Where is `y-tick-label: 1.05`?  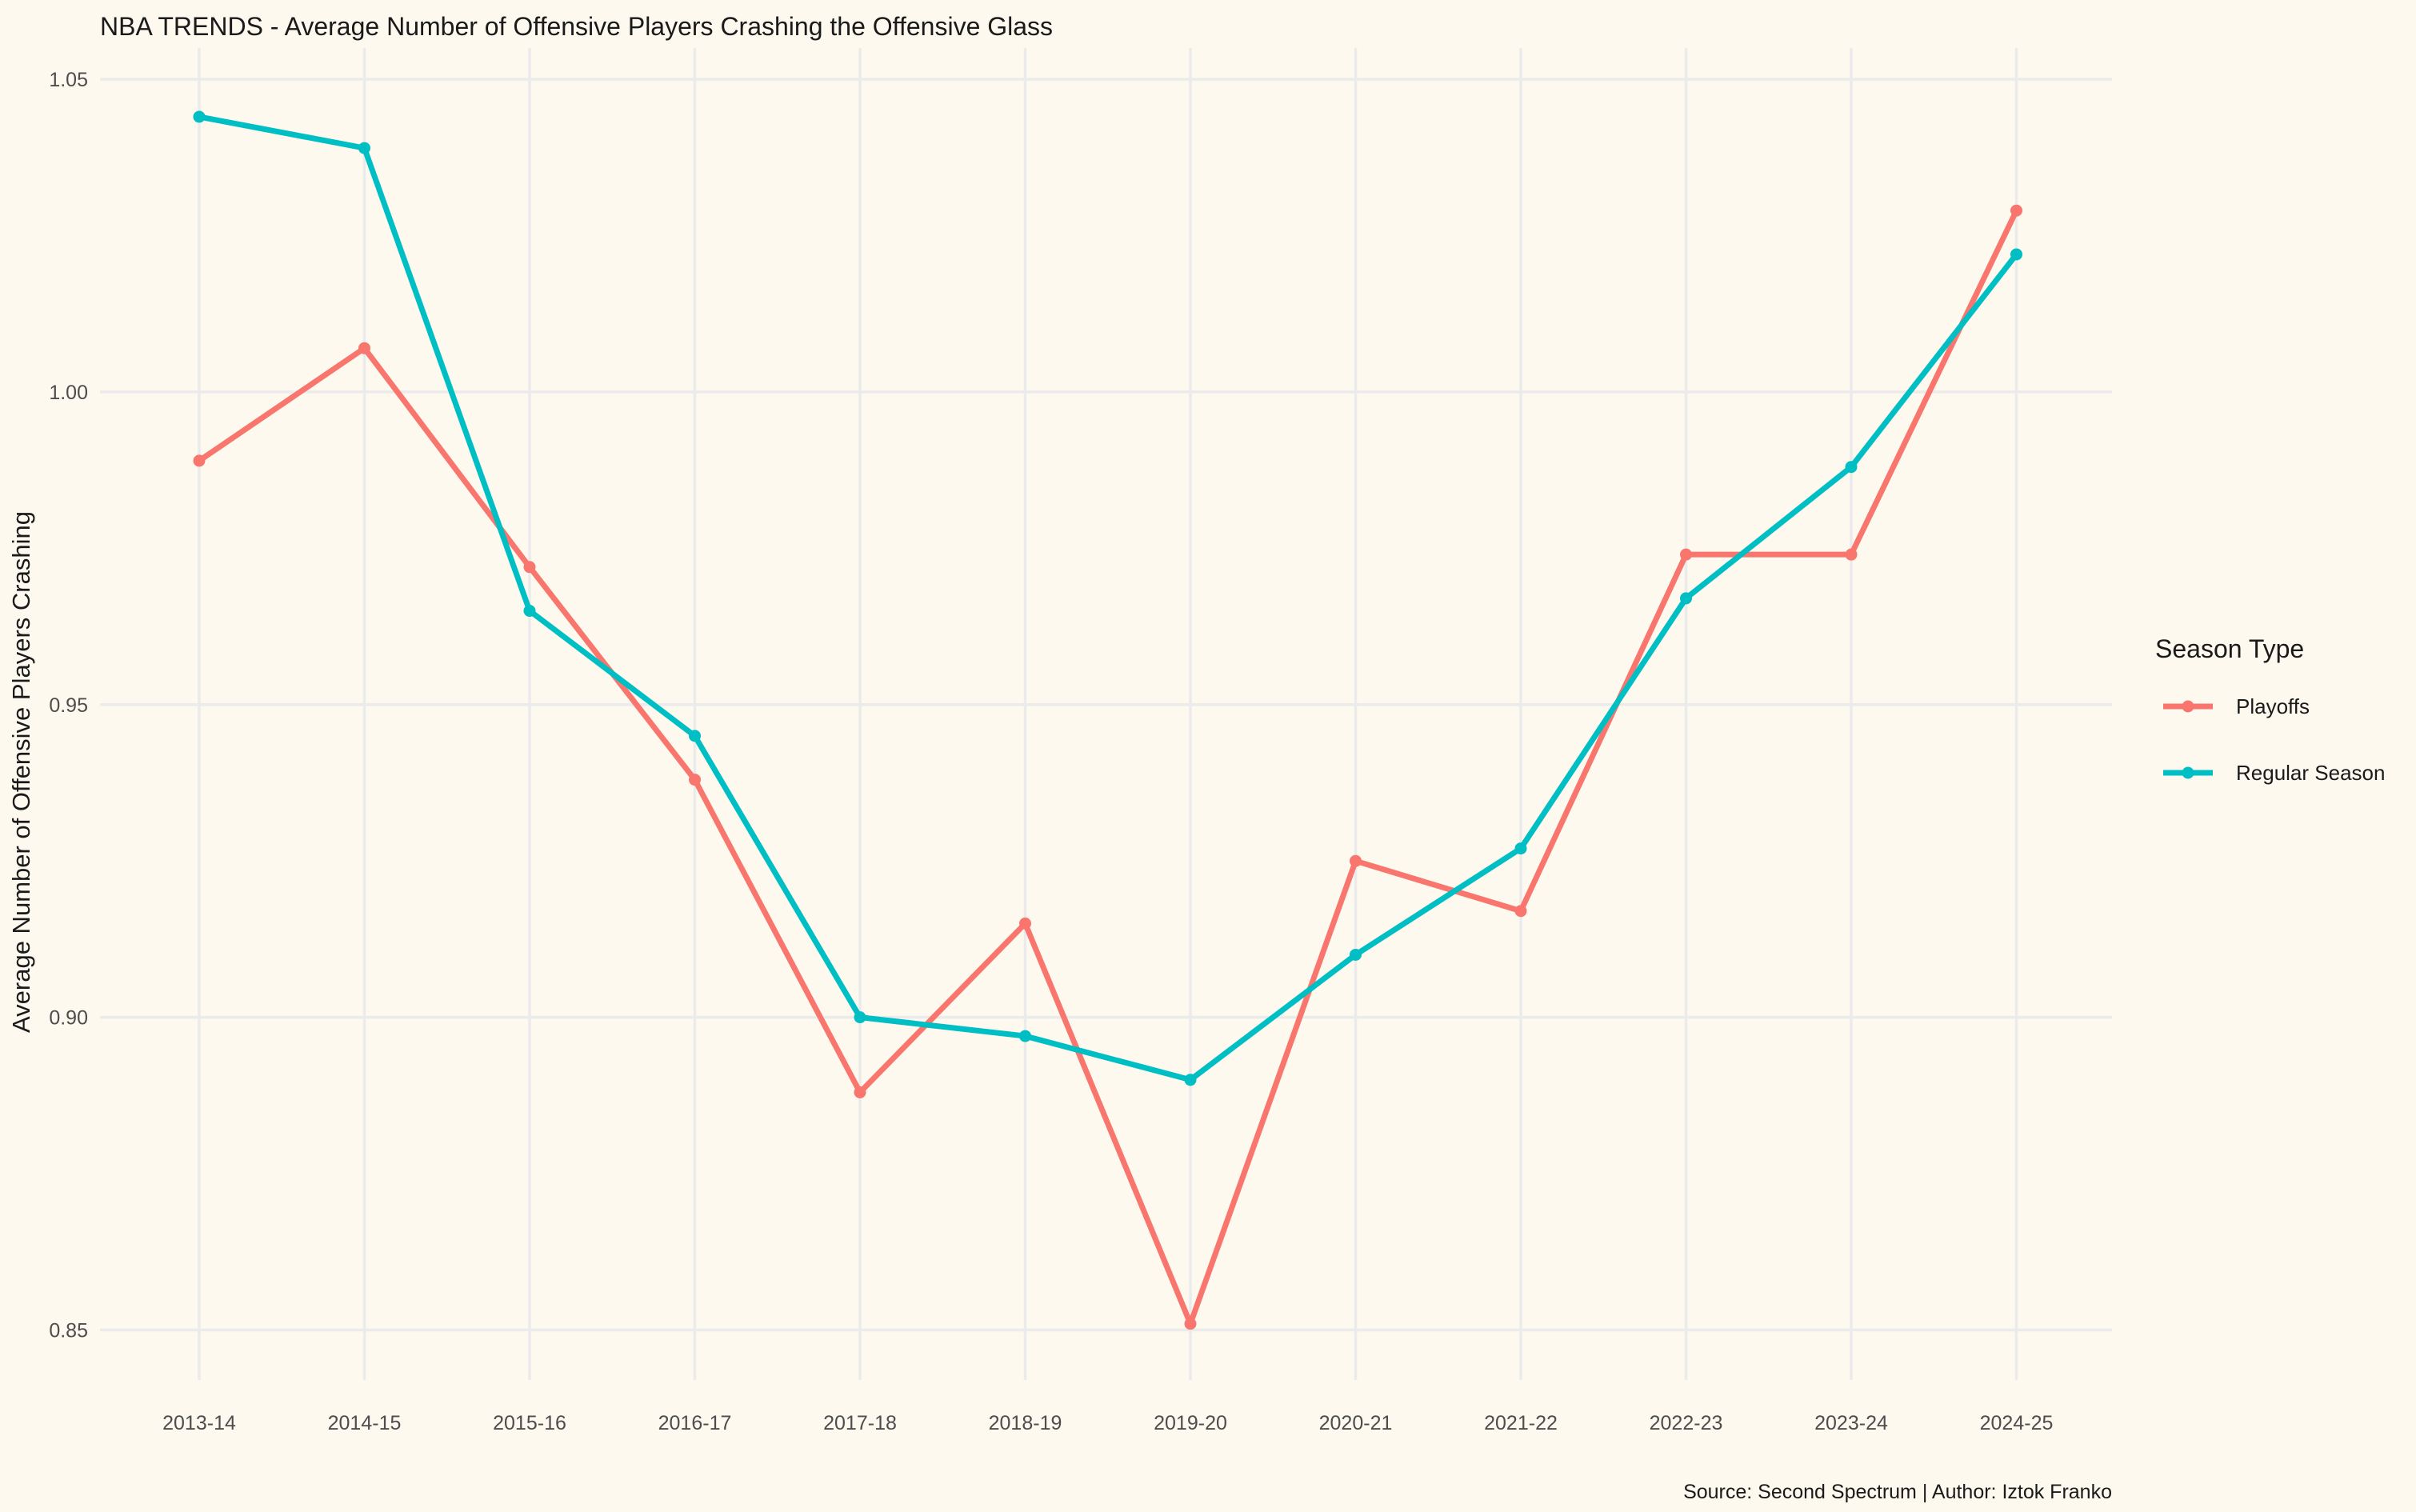 y-tick-label: 1.05 is located at coordinates (68, 80).